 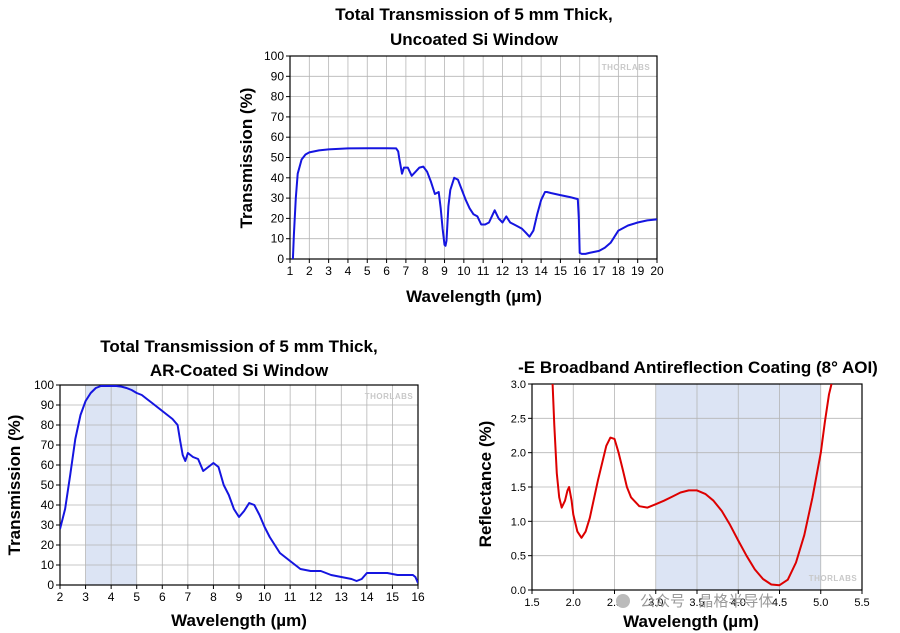 I want to click on x-tick-label: 1, so click(x=290, y=271).